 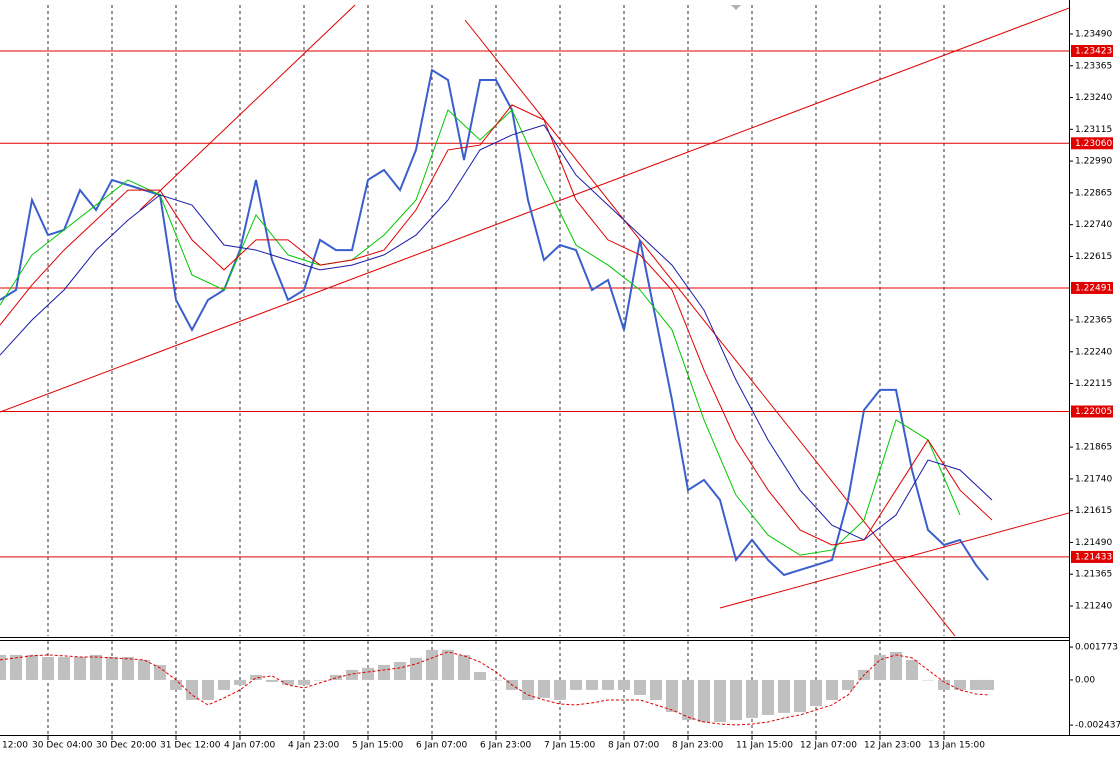 What do you see at coordinates (1093, 575) in the screenshot?
I see `y-tick-label: 1.21365` at bounding box center [1093, 575].